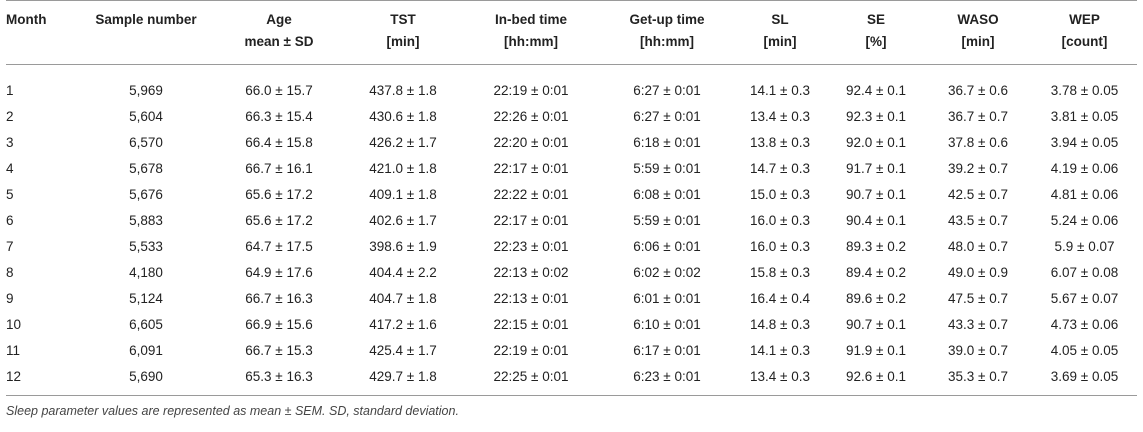 The image size is (1143, 432). I want to click on table-cell: 4.05 ± 0.05, so click(1084, 350).